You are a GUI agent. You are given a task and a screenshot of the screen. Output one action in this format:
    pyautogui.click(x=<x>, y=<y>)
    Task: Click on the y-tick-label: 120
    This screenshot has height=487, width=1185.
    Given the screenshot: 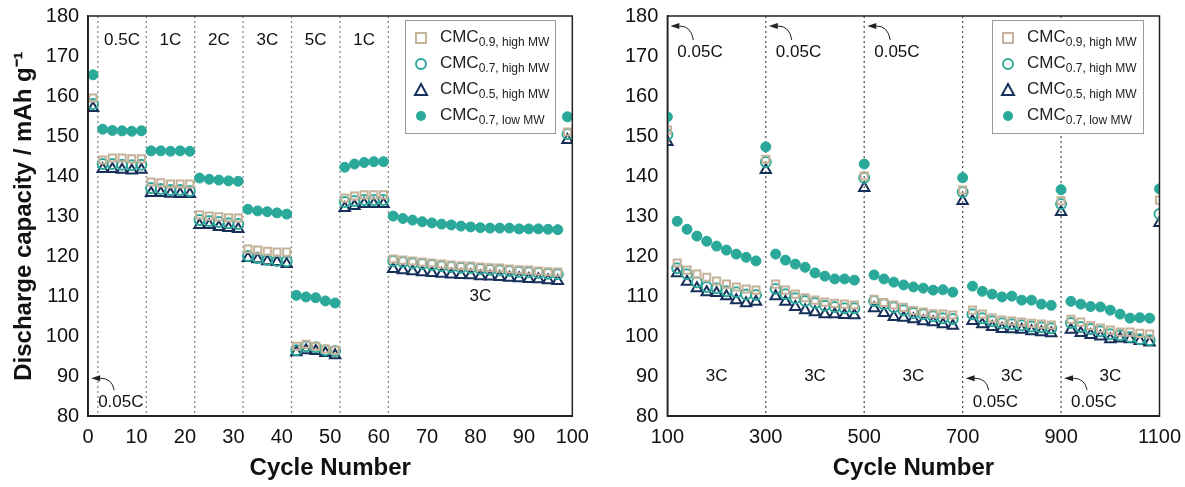 What is the action you would take?
    pyautogui.click(x=641, y=254)
    